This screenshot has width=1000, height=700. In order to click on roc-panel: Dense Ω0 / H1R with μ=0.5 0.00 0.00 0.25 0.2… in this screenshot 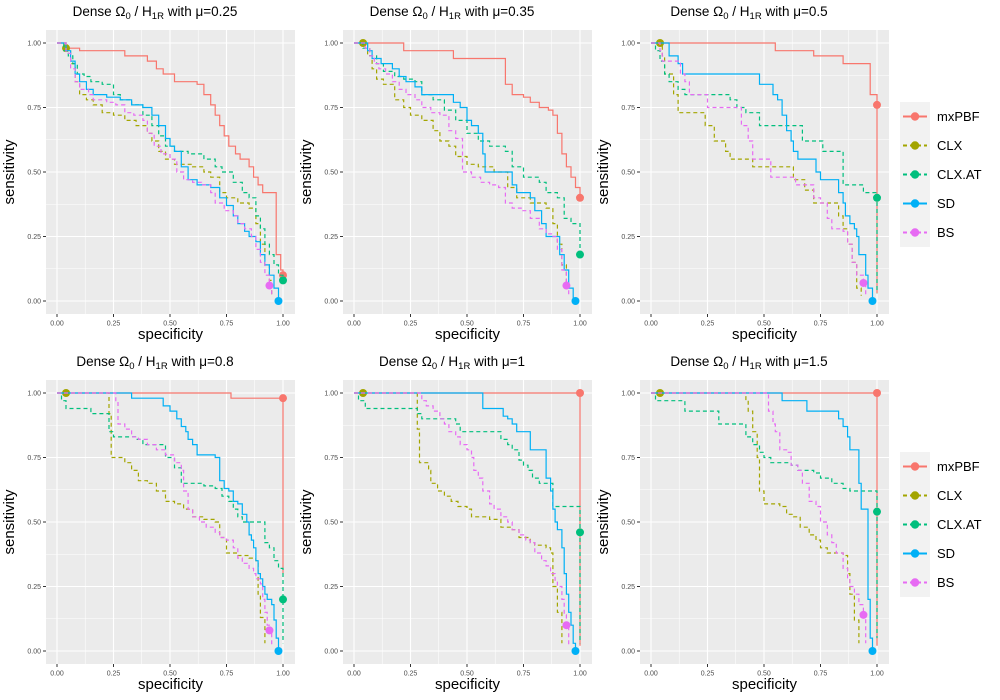, I will do `click(742, 175)`.